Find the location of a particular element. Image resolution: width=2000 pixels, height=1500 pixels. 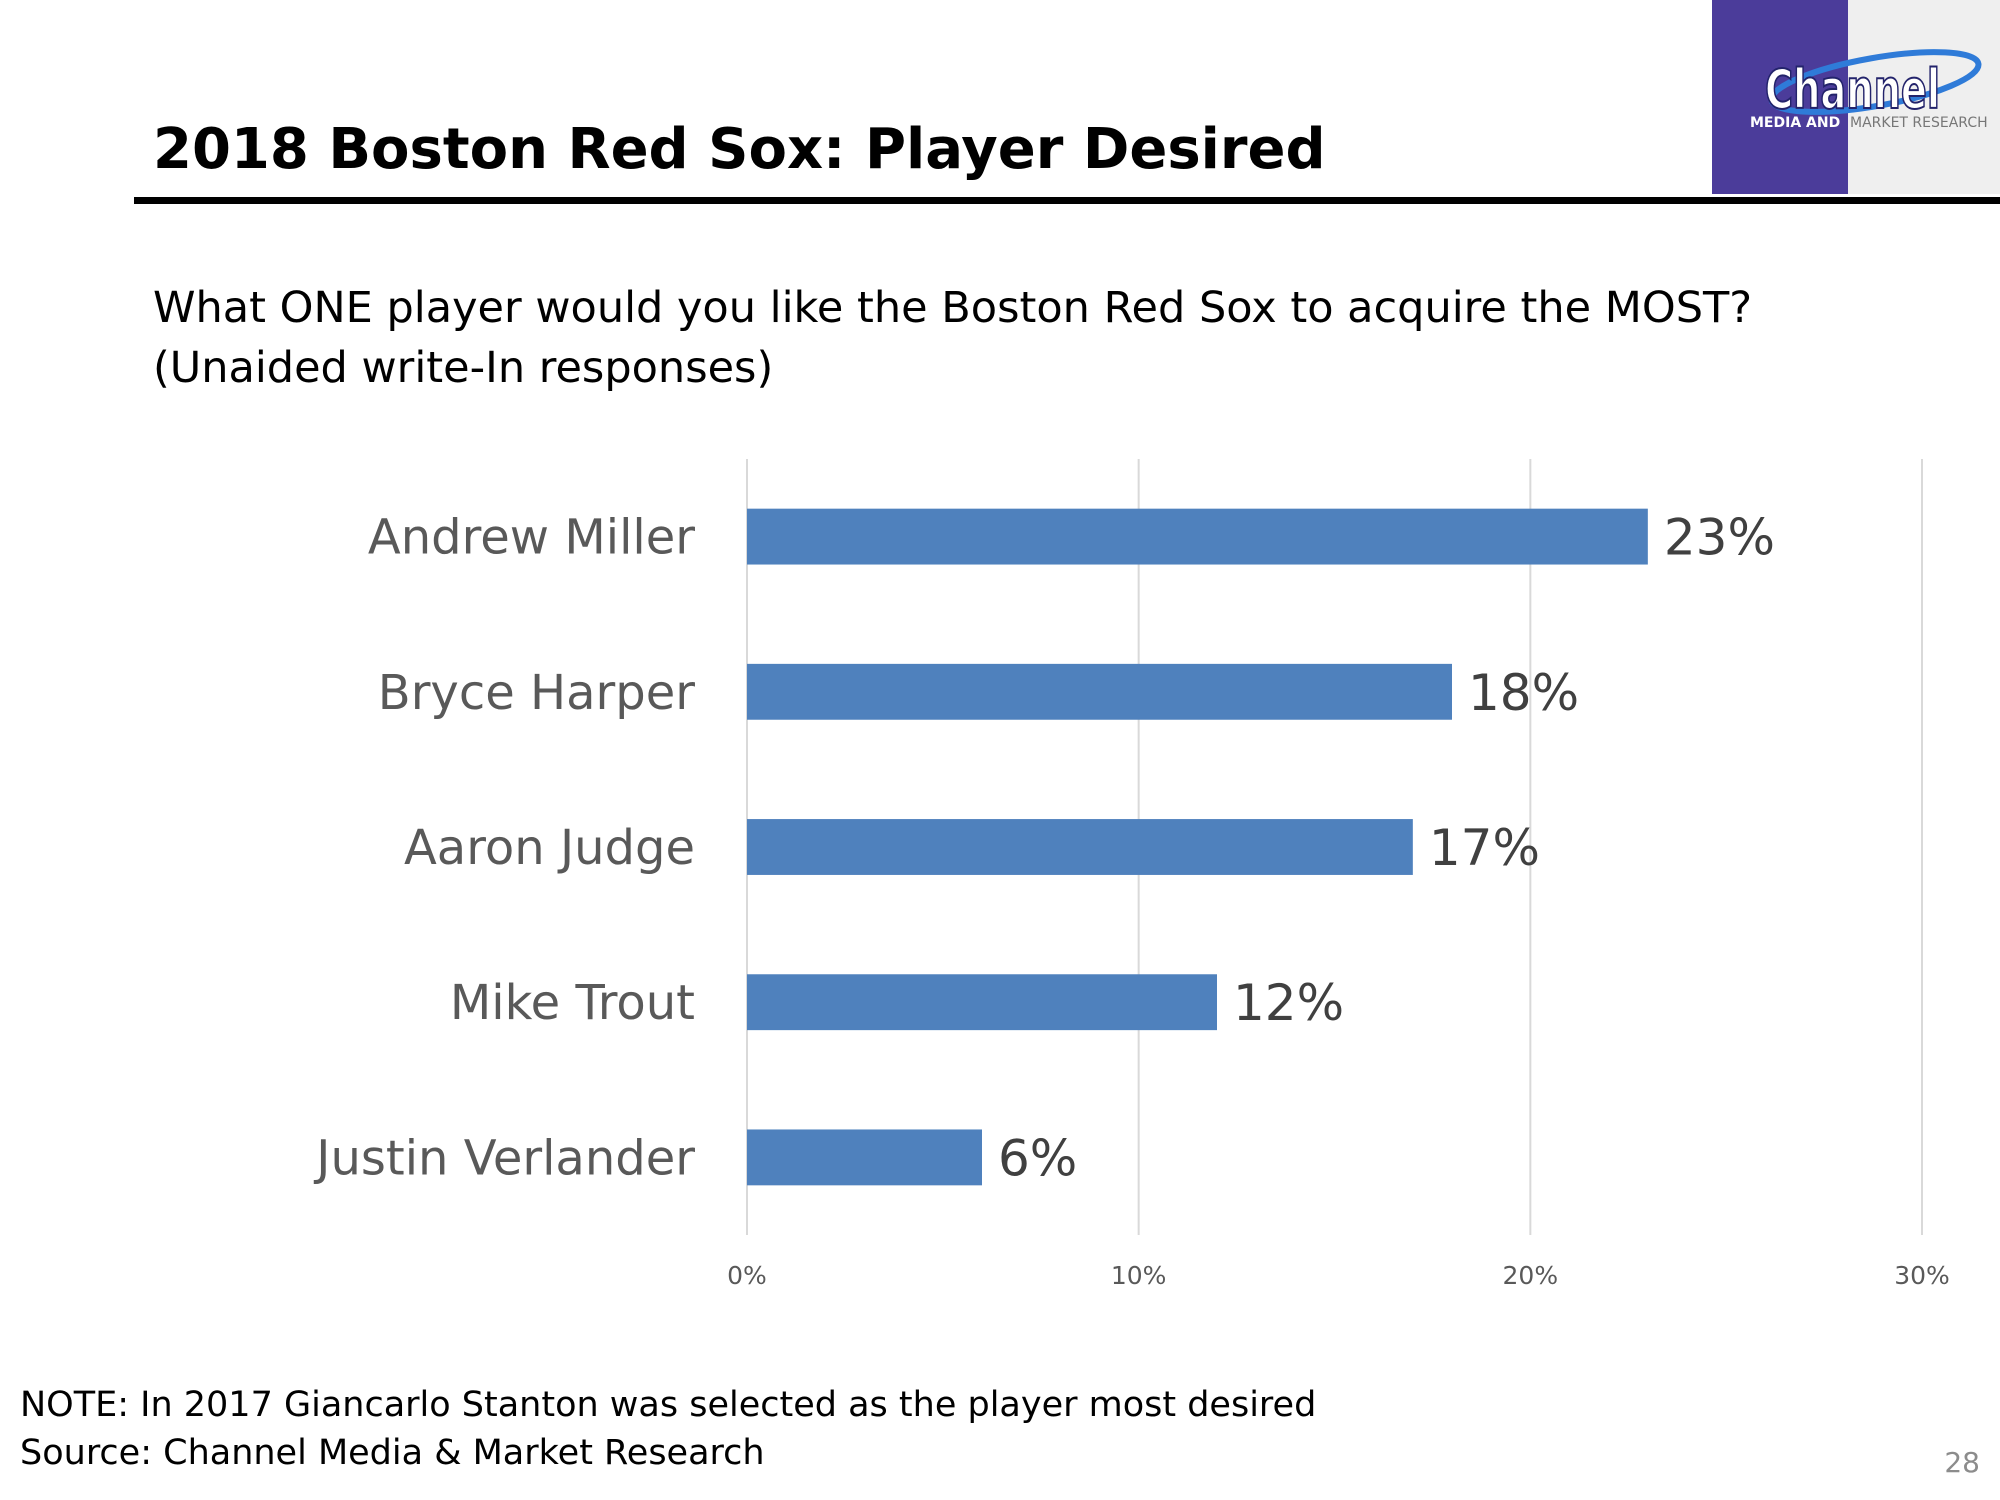

slide-title: 2018 Boston Red Sox: Player Desired is located at coordinates (739, 149).